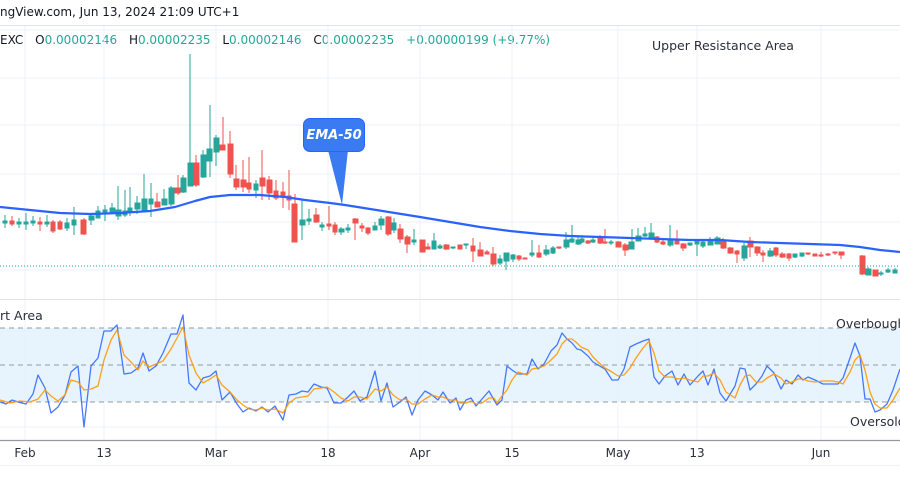  I want to click on x-axis-label: 18, so click(328, 453).